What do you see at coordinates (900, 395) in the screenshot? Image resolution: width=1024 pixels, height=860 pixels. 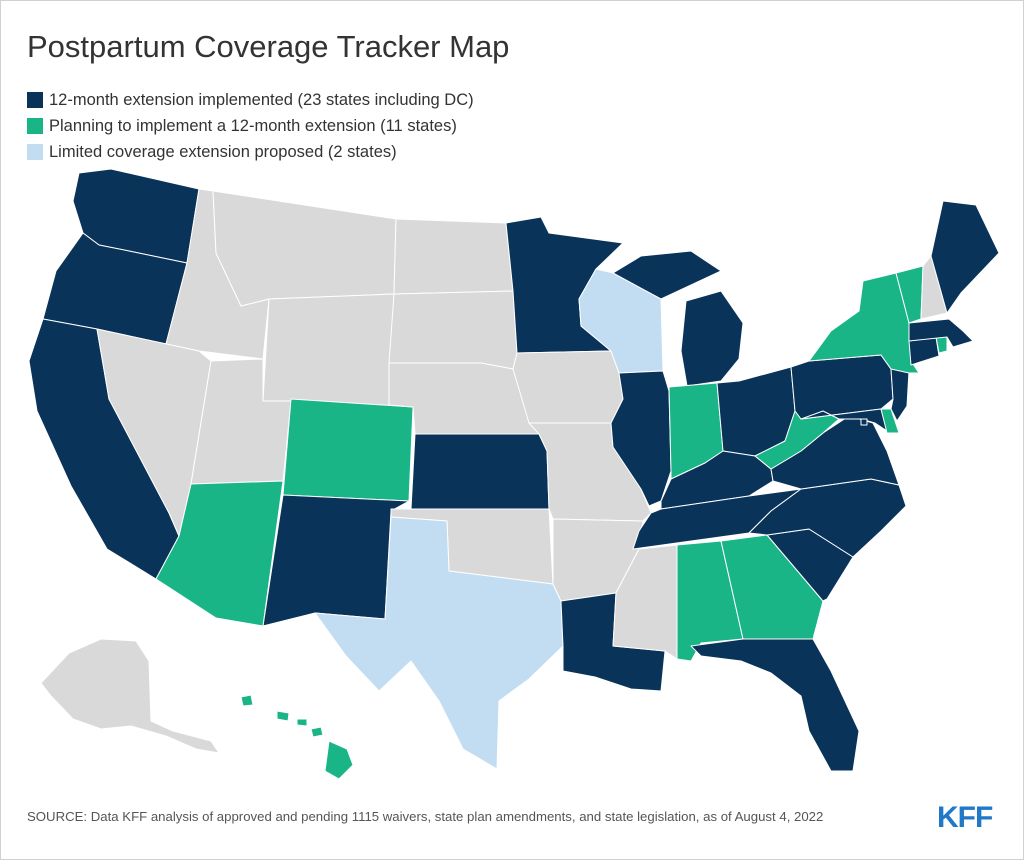 I see `state-NJ` at bounding box center [900, 395].